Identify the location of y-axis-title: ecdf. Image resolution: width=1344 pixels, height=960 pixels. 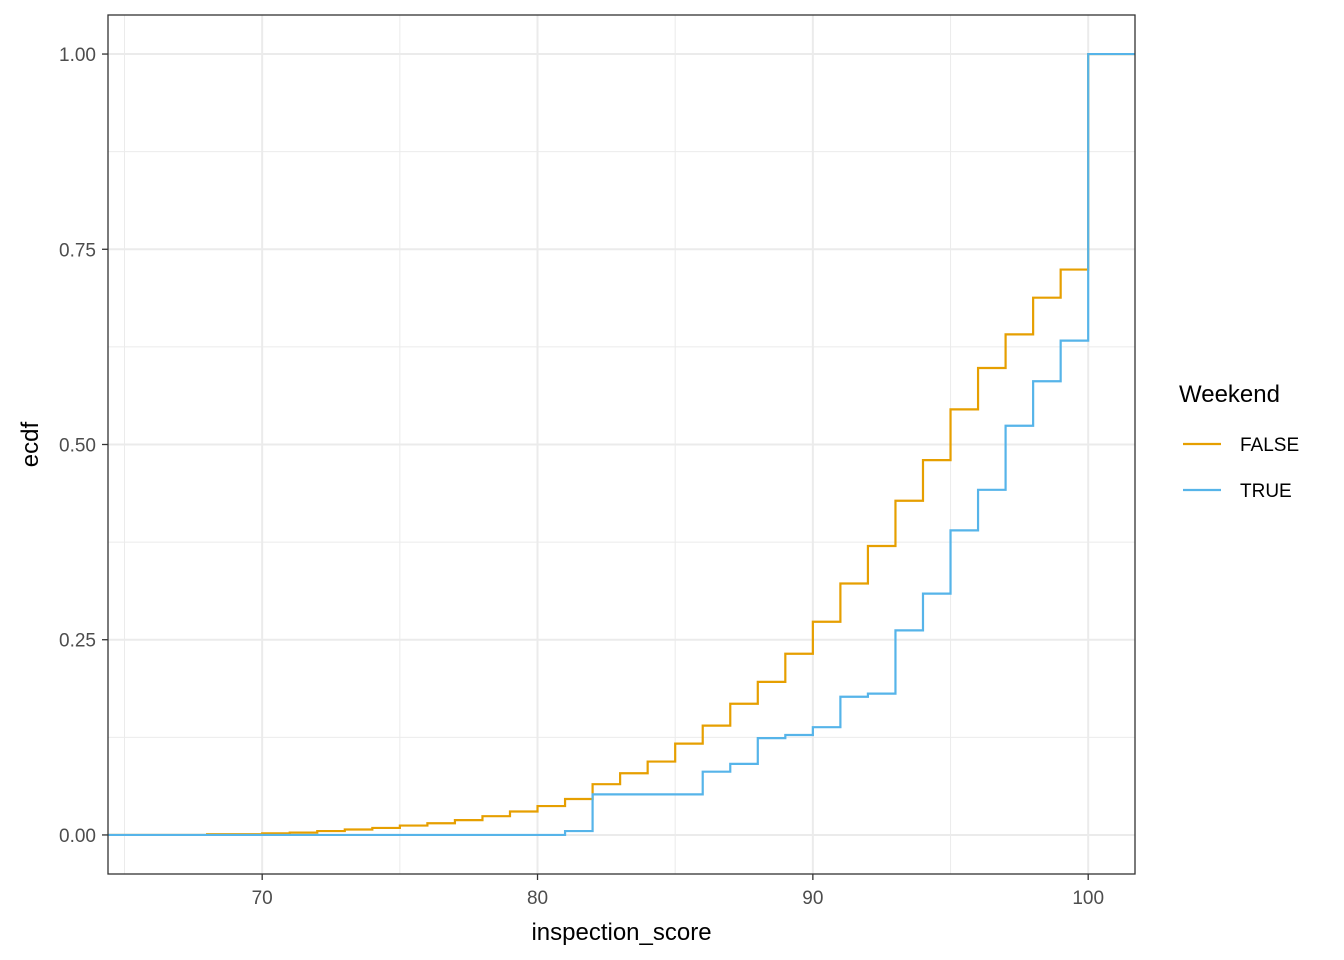
(30, 444).